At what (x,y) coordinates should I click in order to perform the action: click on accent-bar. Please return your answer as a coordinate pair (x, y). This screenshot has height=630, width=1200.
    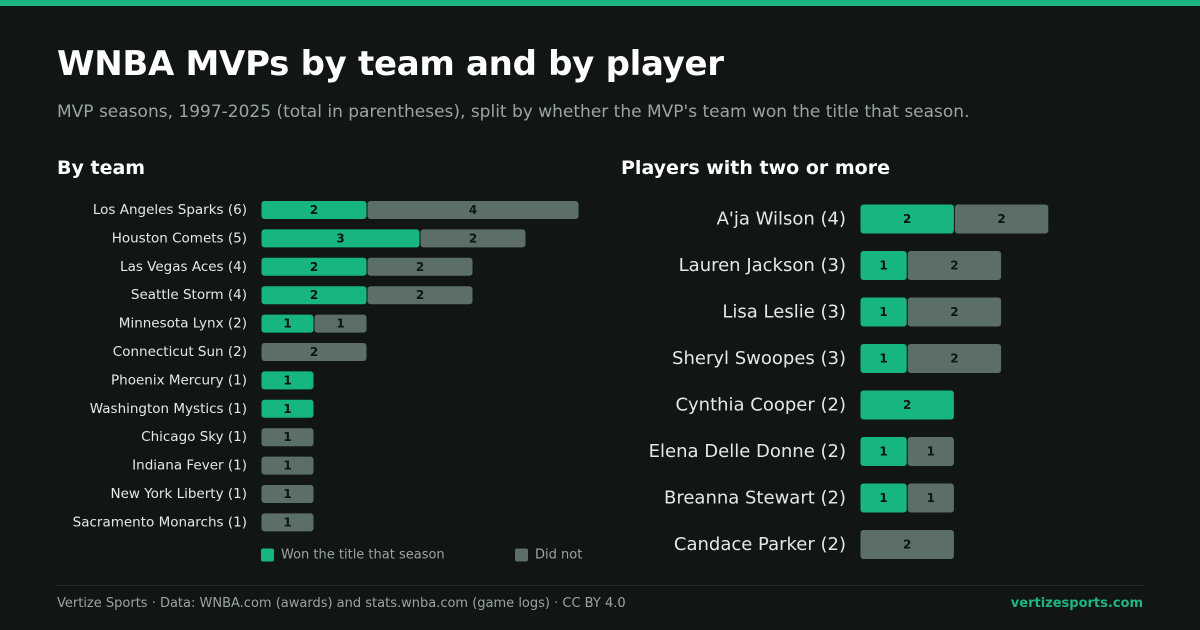
    Looking at the image, I should click on (600, 3).